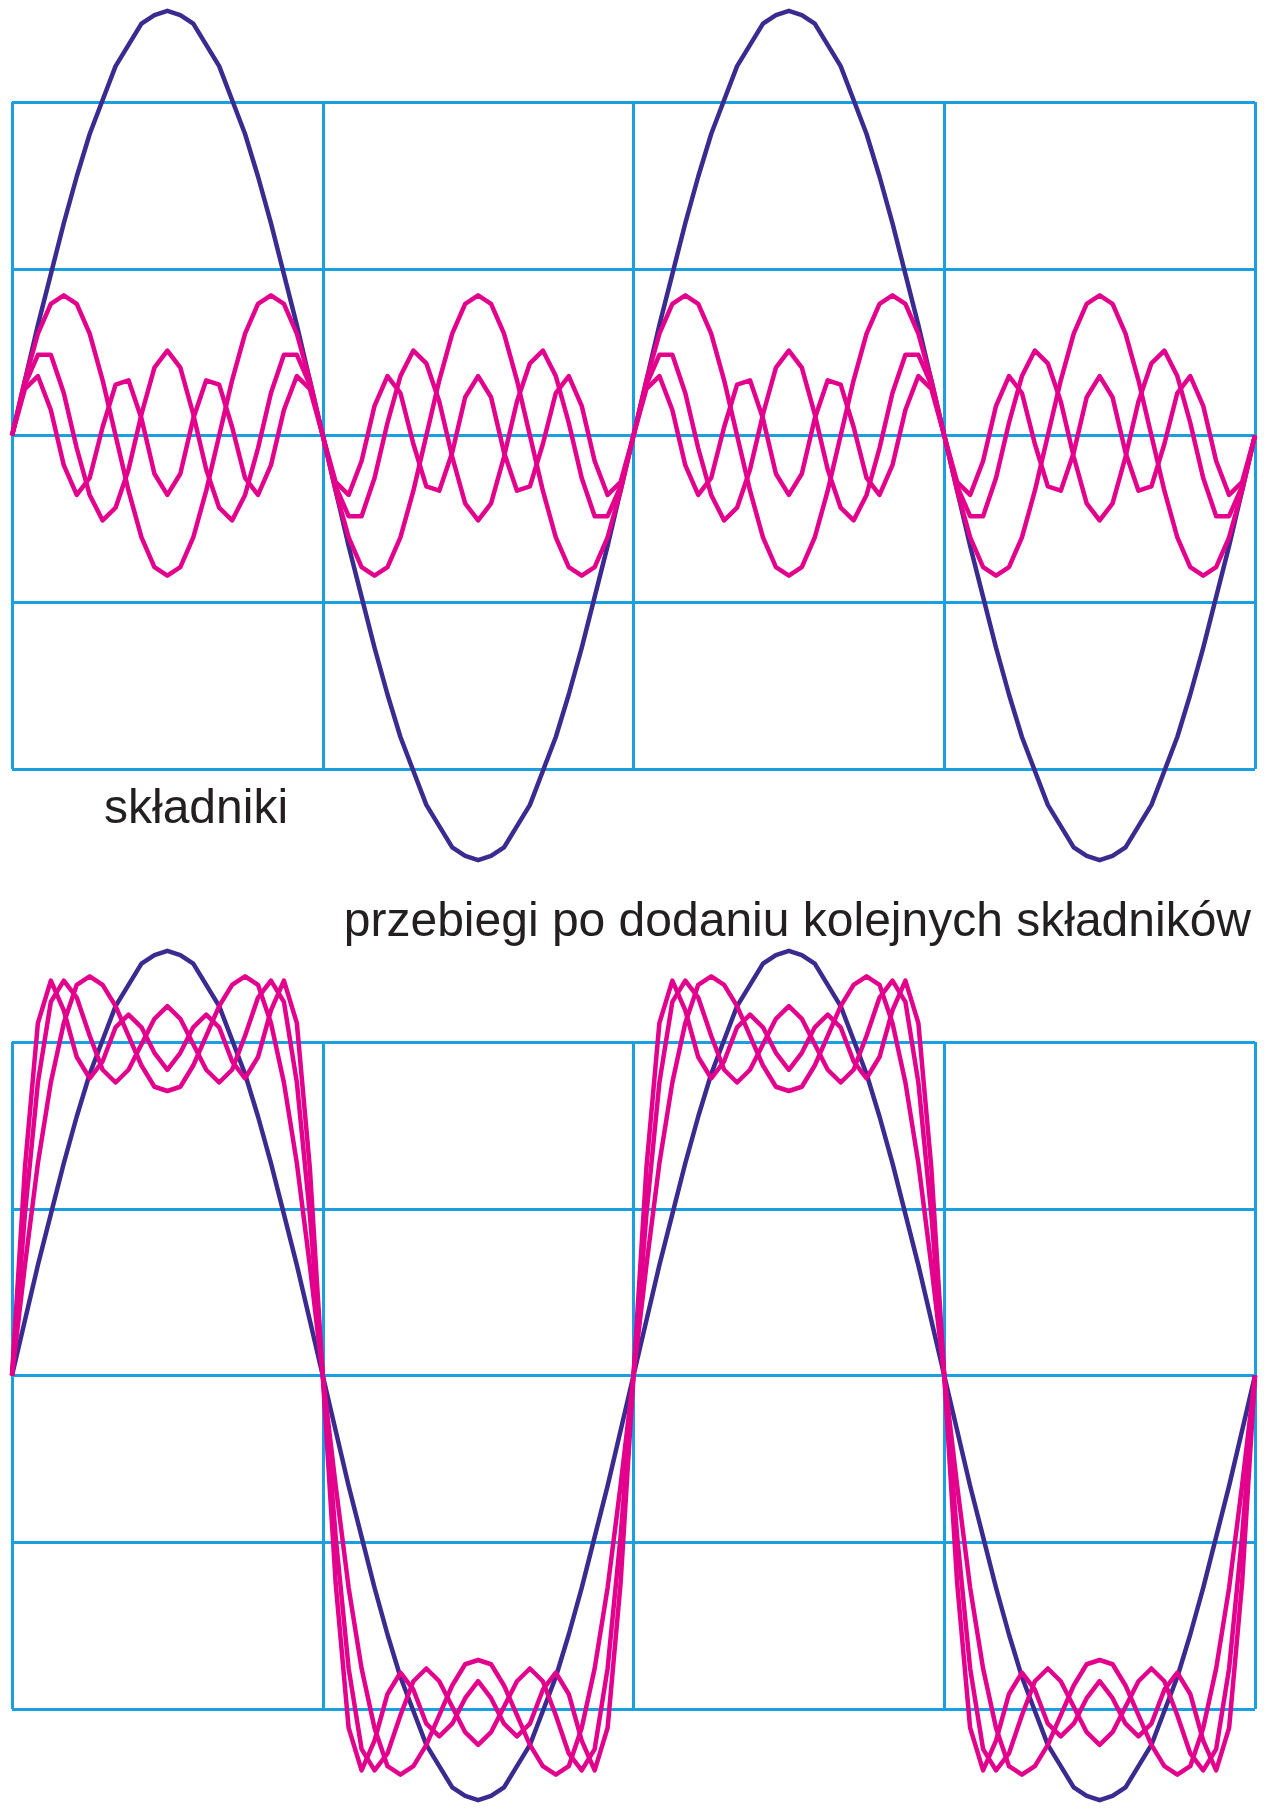 The width and height of the screenshot is (1270, 1814). What do you see at coordinates (797, 919) in the screenshot?
I see `chart-title: przebiegi po dodaniu kolejnych składników` at bounding box center [797, 919].